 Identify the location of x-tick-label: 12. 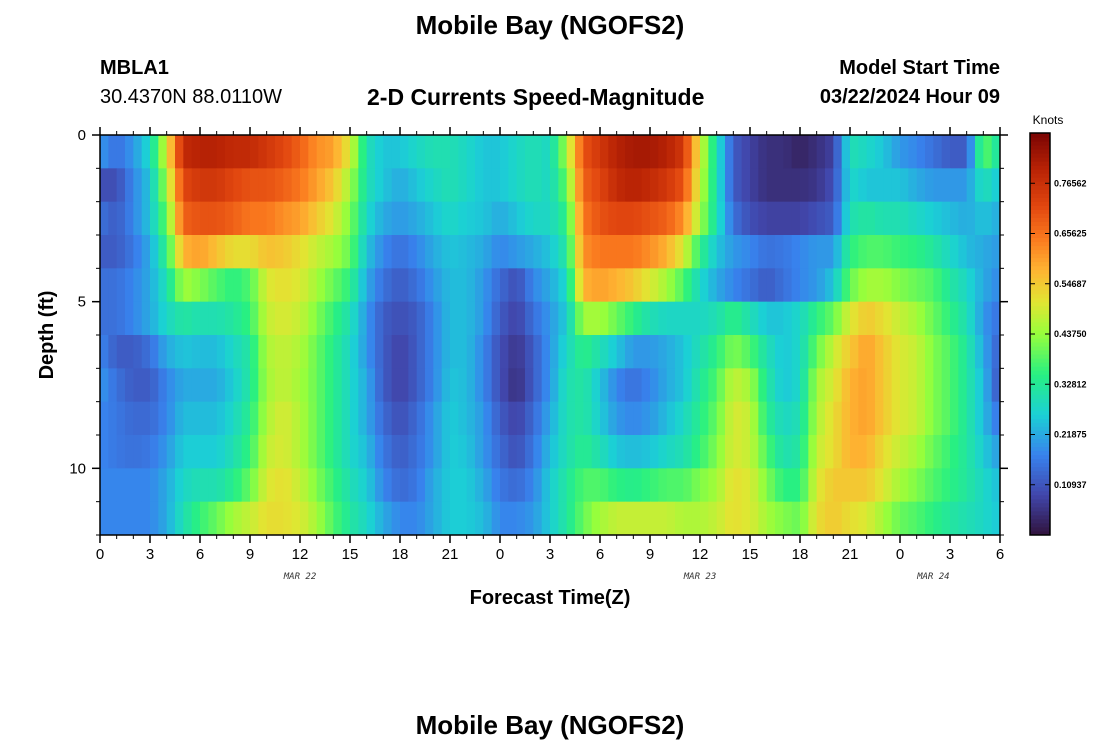
(700, 554).